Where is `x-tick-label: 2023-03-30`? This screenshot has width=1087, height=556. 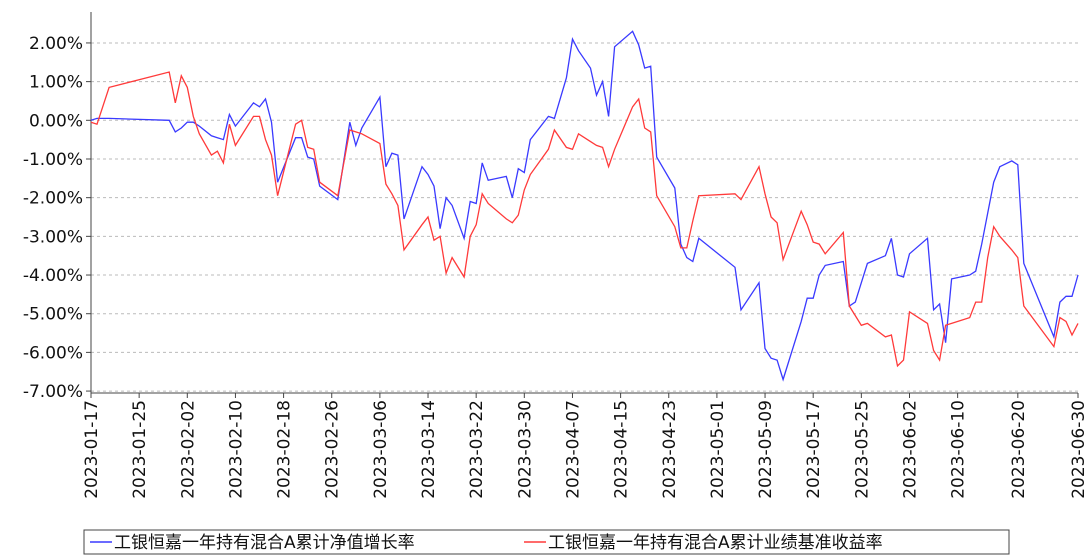 x-tick-label: 2023-03-30 is located at coordinates (525, 449).